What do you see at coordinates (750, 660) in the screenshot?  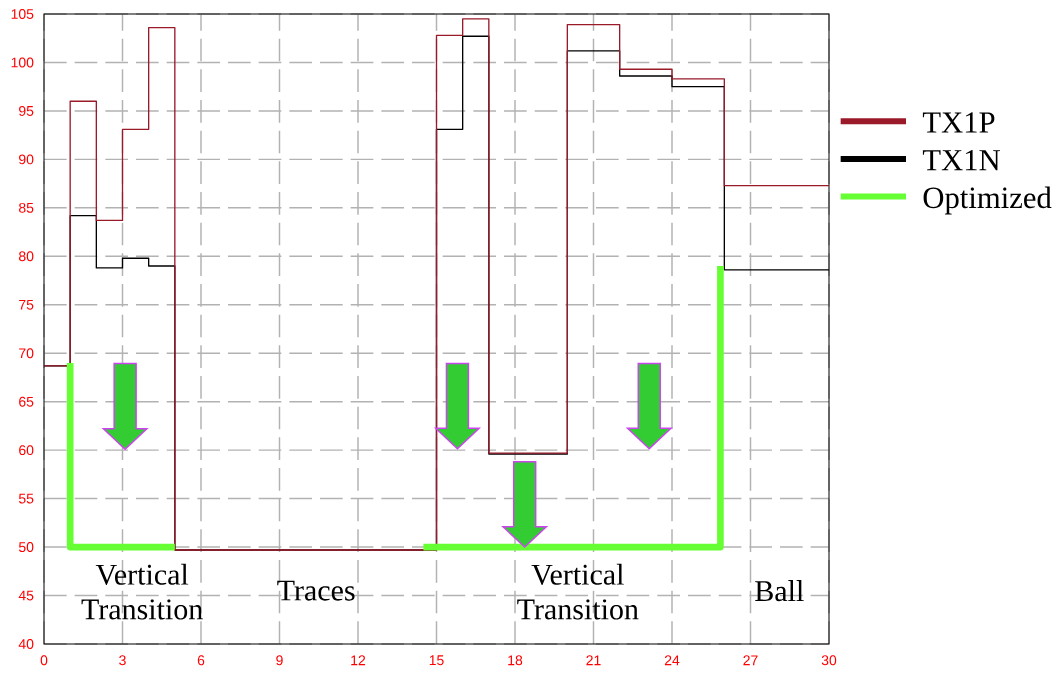 I see `x-tick-label: 27` at bounding box center [750, 660].